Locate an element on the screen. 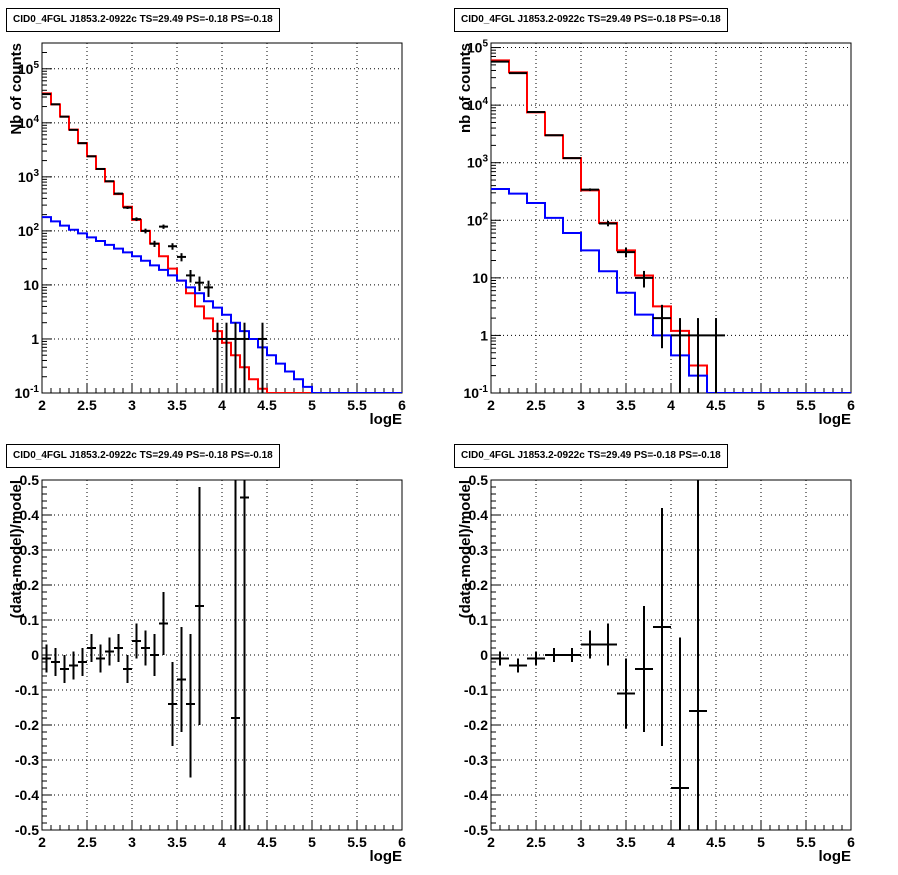 The width and height of the screenshot is (898, 875). y-tick-label: 0.2 is located at coordinates (30, 585).